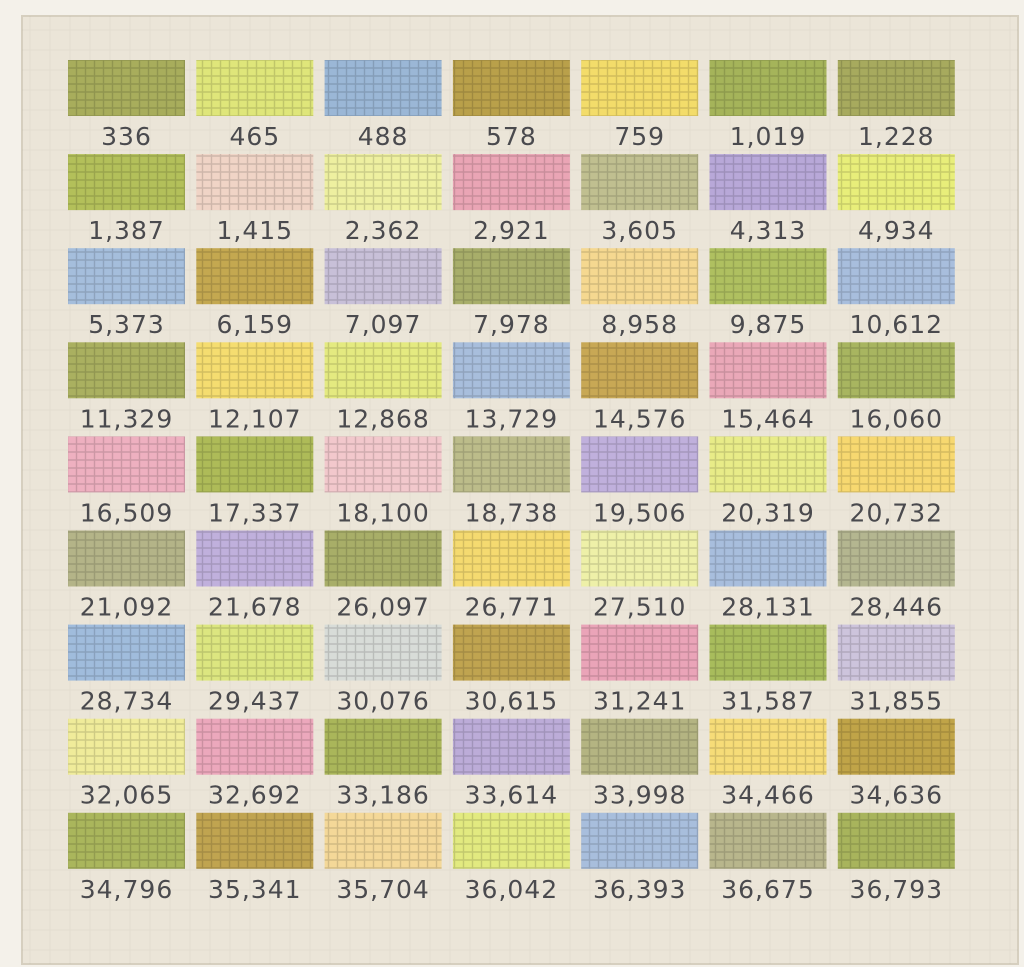 This screenshot has height=967, width=1024. What do you see at coordinates (639, 701) in the screenshot?
I see `patch-number: 31,241` at bounding box center [639, 701].